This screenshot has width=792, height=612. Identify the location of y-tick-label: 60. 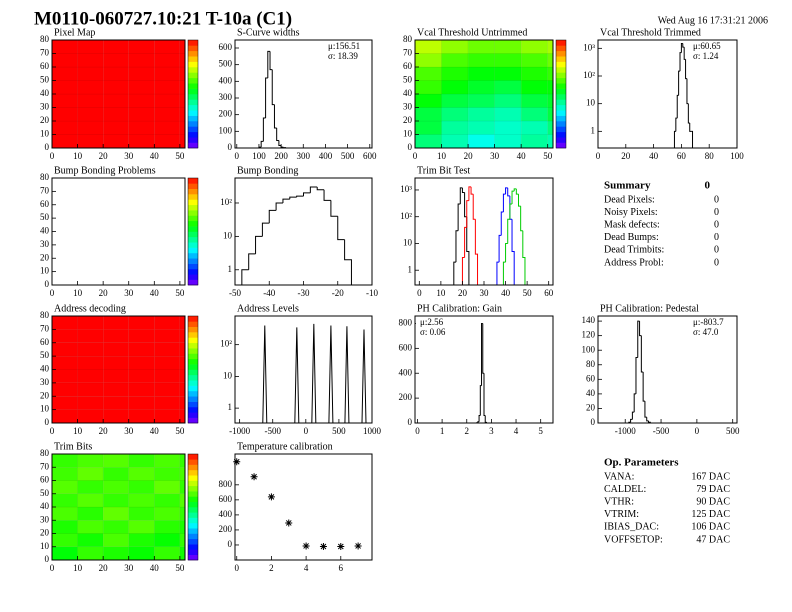
(45, 204).